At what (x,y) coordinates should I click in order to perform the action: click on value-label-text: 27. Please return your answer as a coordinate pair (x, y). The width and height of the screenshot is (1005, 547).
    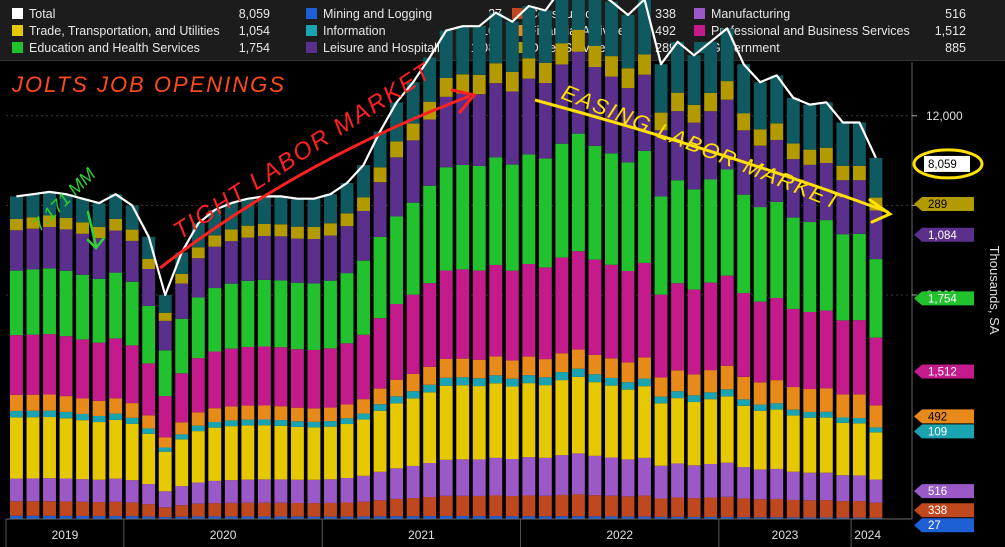
    Looking at the image, I should click on (934, 526).